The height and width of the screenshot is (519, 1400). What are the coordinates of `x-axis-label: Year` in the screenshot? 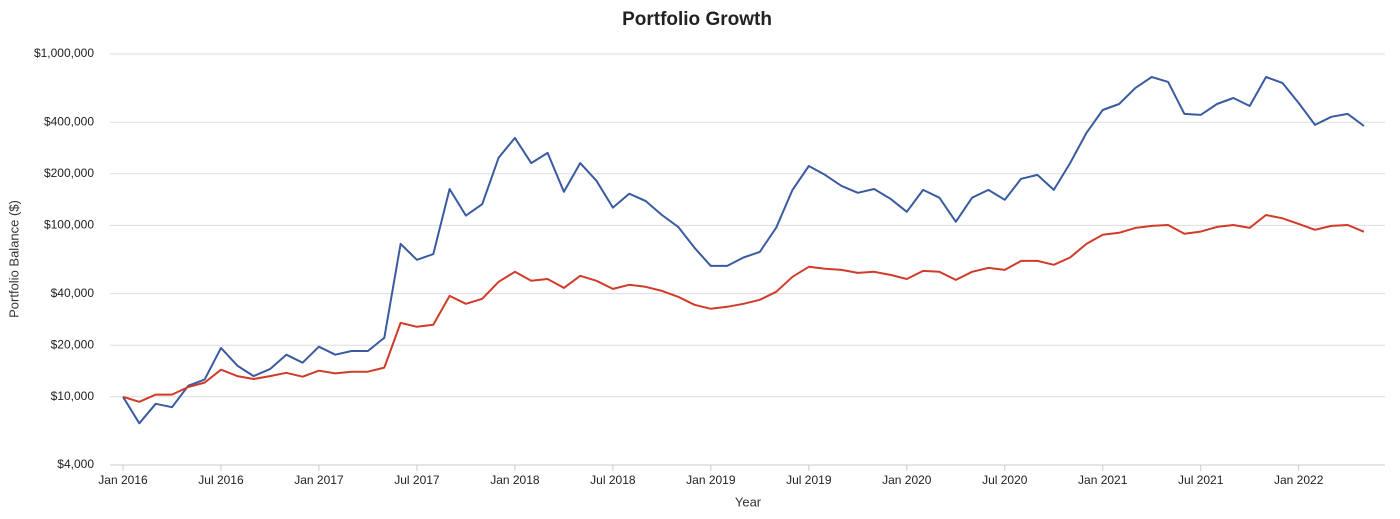 It's located at (748, 501).